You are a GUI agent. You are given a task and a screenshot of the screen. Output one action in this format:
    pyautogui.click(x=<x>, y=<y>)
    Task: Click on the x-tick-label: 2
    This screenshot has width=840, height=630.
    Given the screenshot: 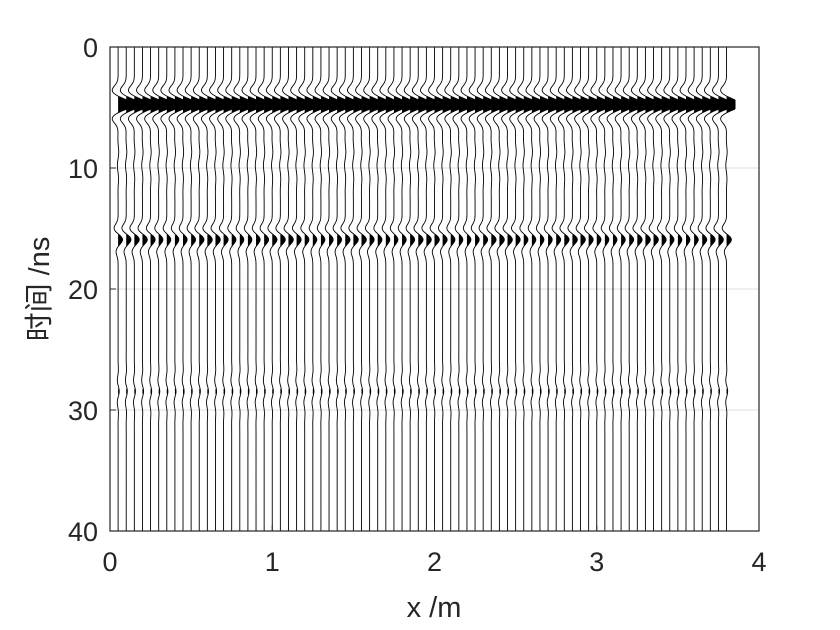 What is the action you would take?
    pyautogui.click(x=434, y=562)
    